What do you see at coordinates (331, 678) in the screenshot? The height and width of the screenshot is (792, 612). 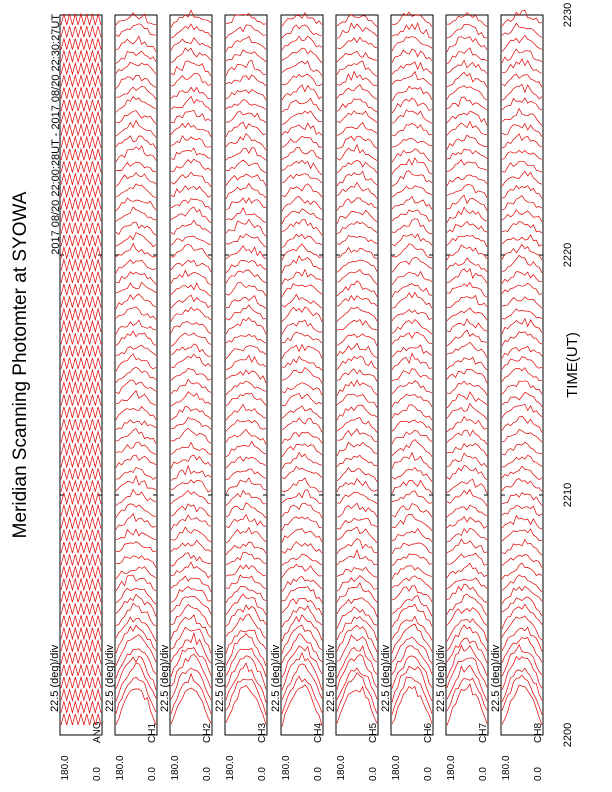 I see `panel-scale: 22.5 (deg)/div` at bounding box center [331, 678].